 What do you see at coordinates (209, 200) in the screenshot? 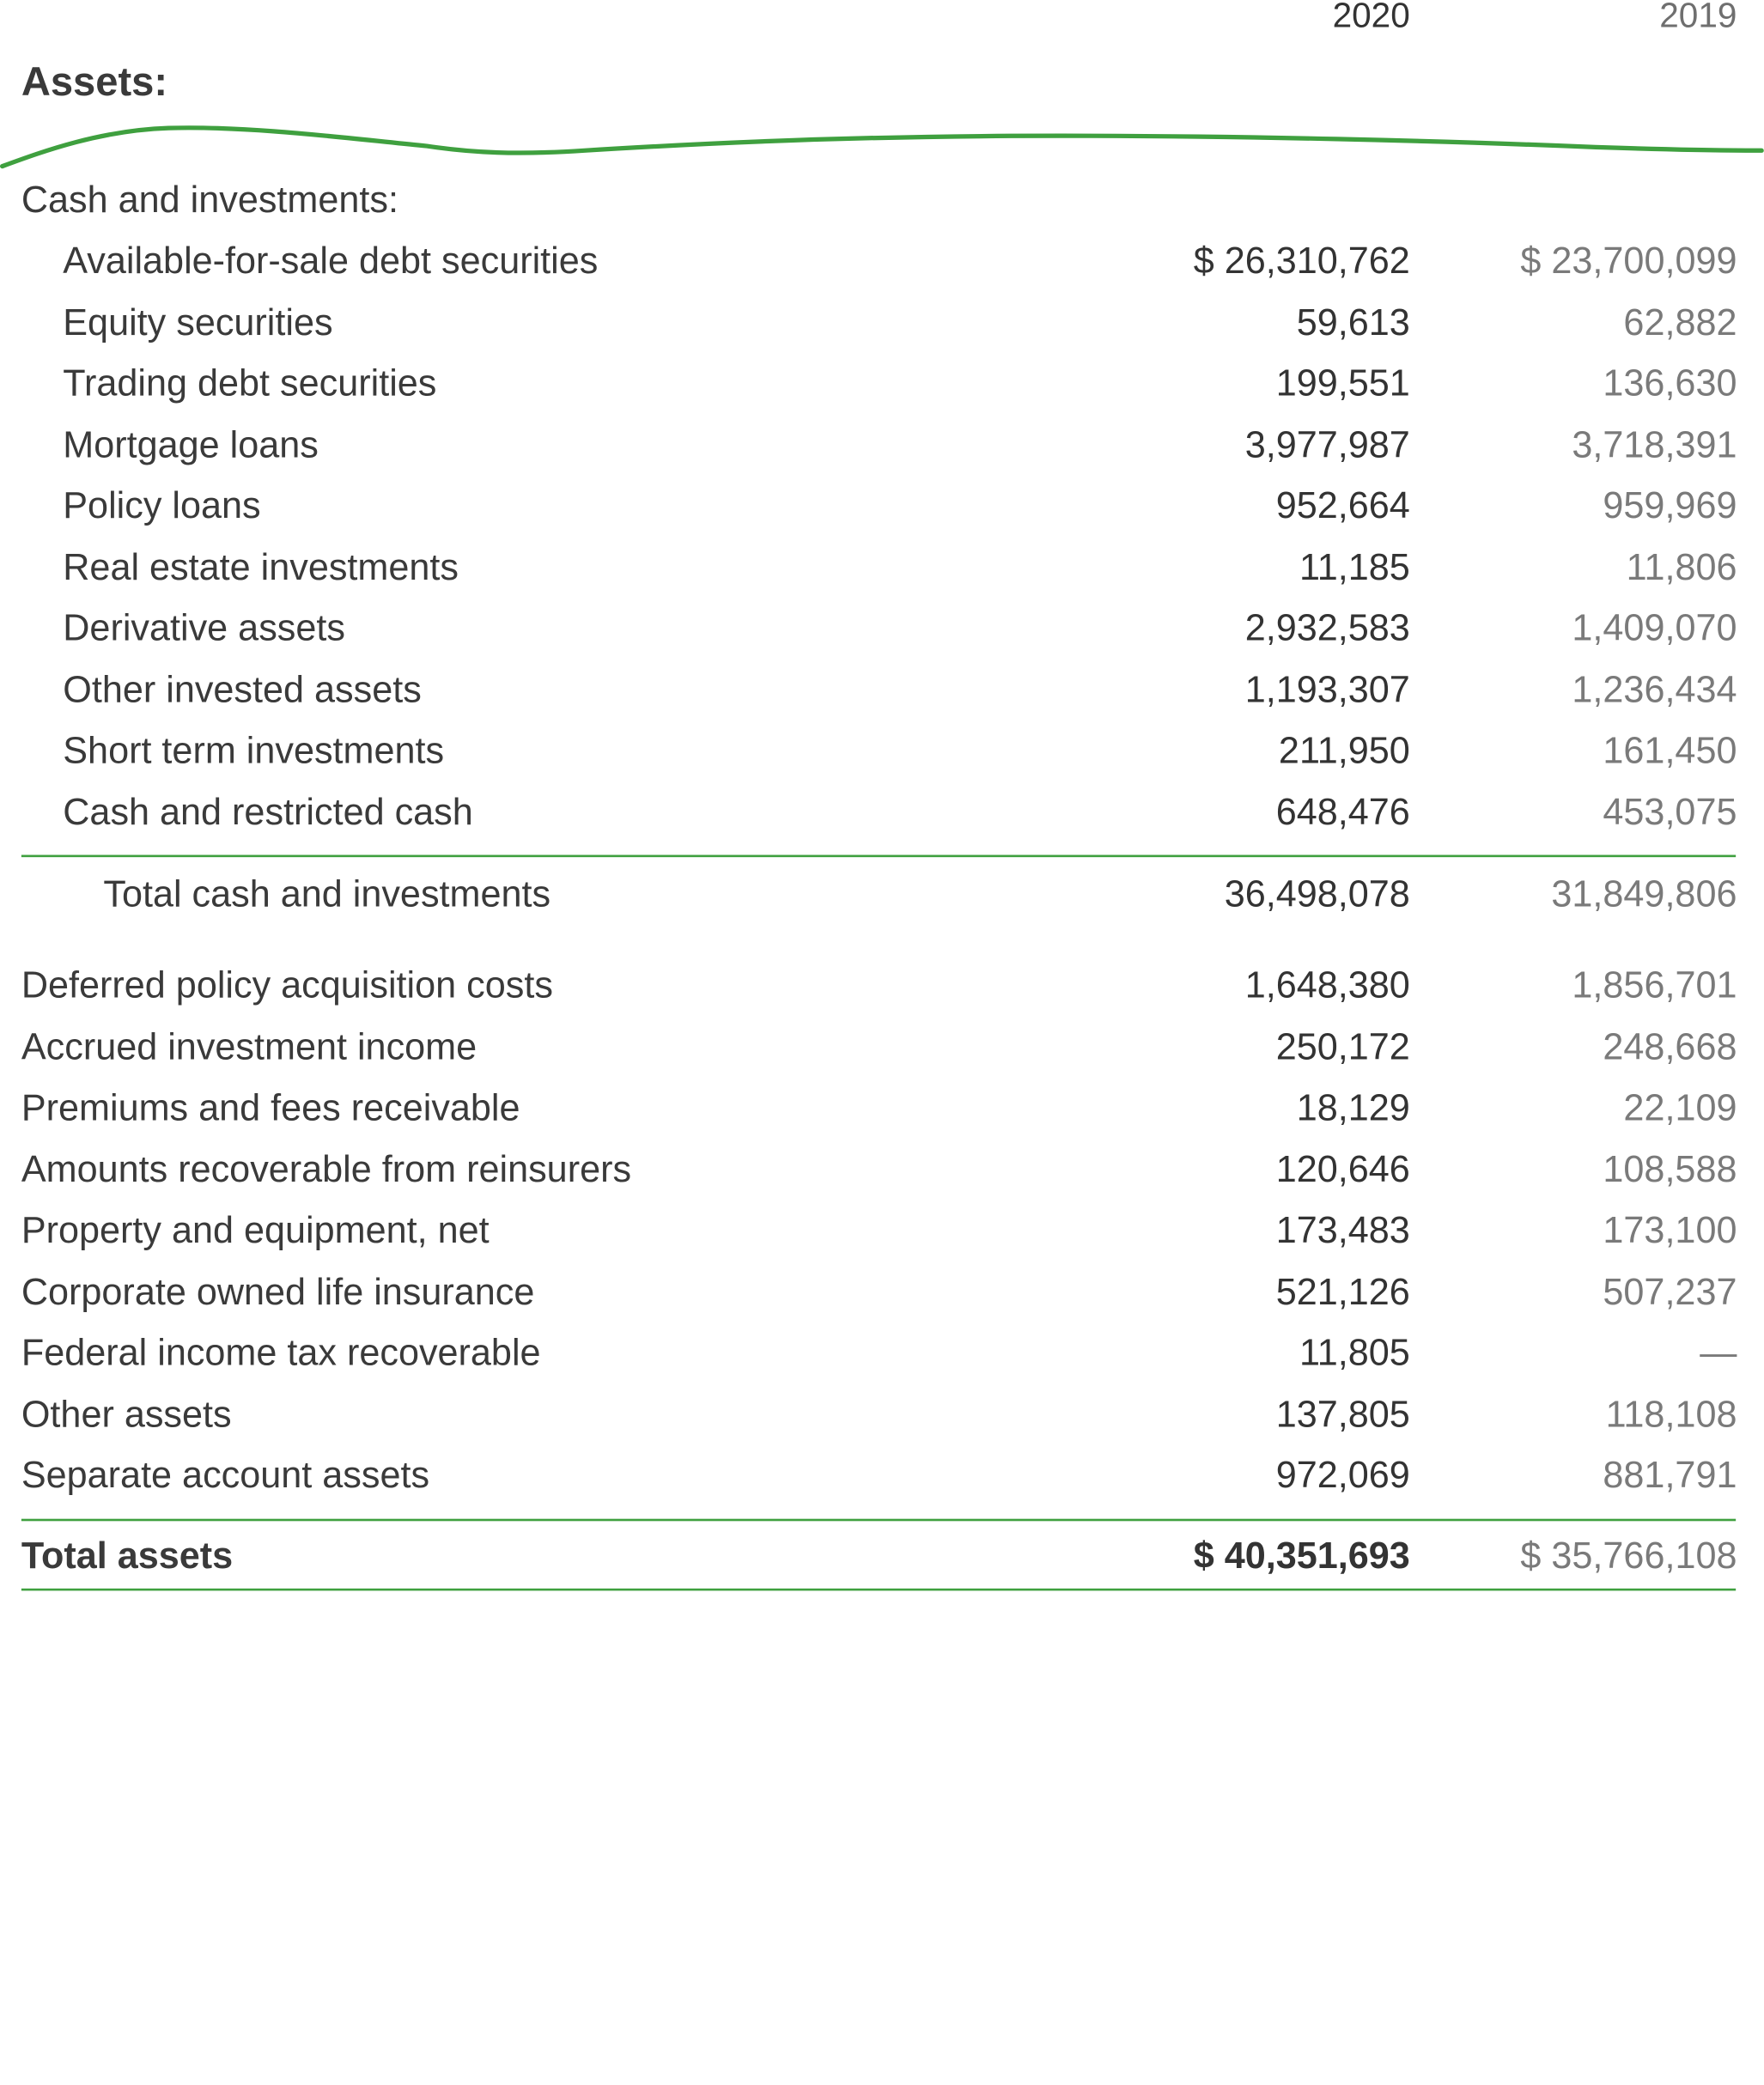
I see `row-label: Cash and investments:` at bounding box center [209, 200].